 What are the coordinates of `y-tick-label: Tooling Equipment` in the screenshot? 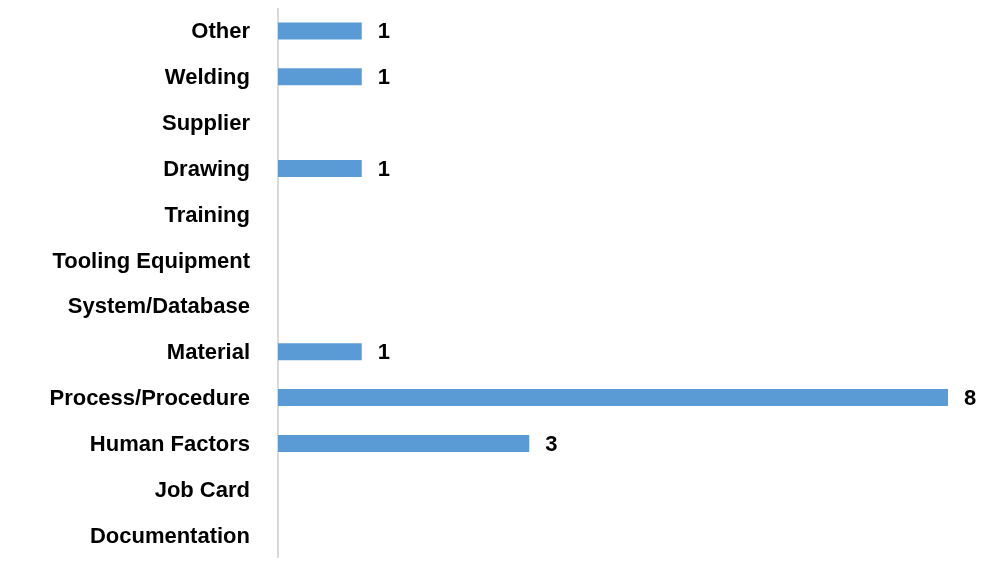 It's located at (151, 260).